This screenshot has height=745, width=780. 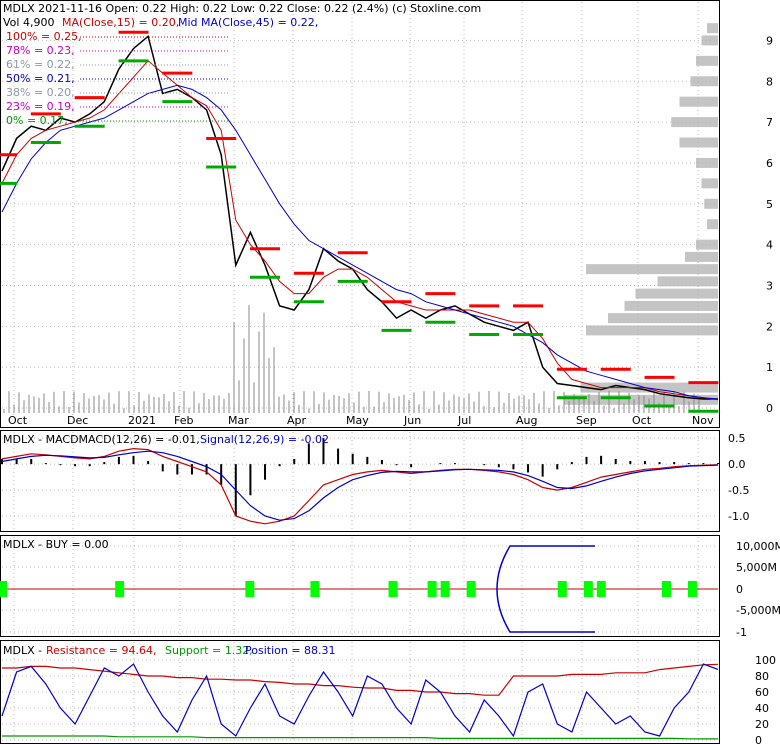 What do you see at coordinates (545, 589) in the screenshot?
I see `buy-bracket` at bounding box center [545, 589].